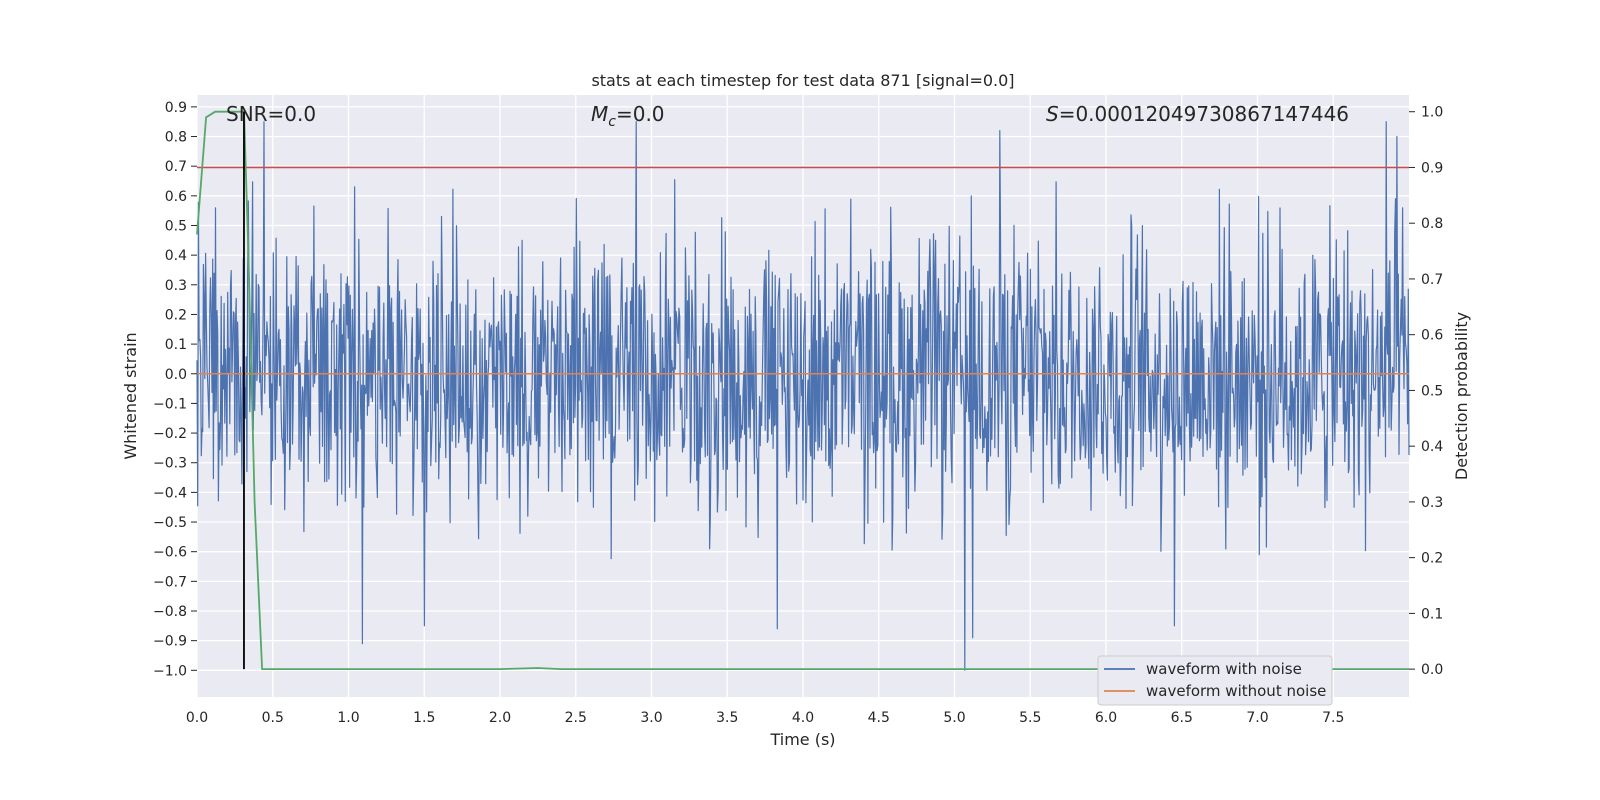 This screenshot has height=800, width=1600. Describe the element at coordinates (176, 375) in the screenshot. I see `y-tick-label: 0.0` at that location.